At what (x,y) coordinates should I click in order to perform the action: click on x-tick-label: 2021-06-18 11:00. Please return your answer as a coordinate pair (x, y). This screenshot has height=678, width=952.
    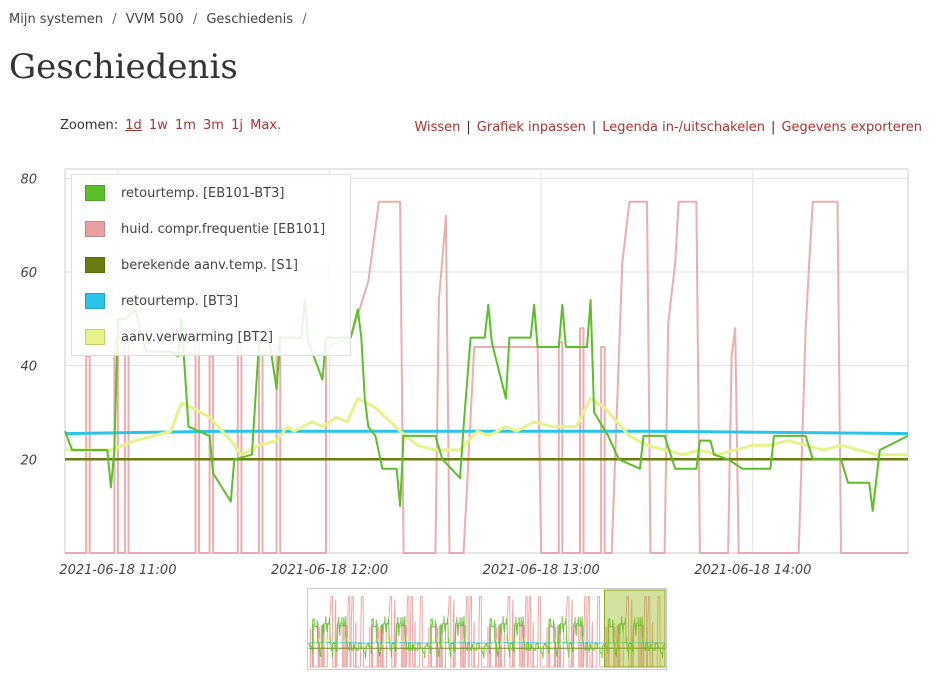
    Looking at the image, I should click on (117, 570).